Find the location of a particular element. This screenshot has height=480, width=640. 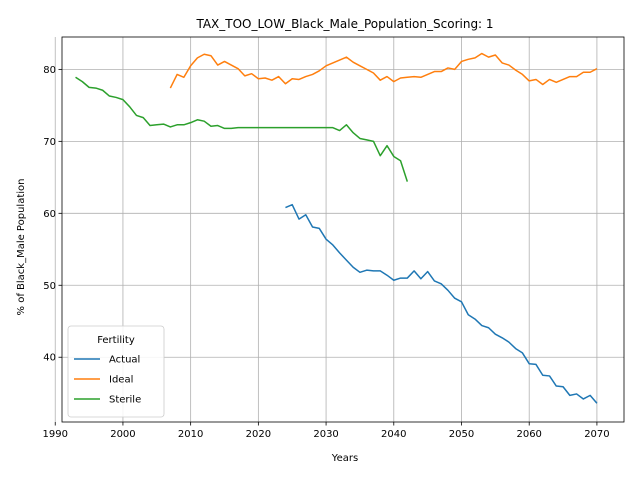

legend: Fertility Actual Ideal Sterile is located at coordinates (116, 371).